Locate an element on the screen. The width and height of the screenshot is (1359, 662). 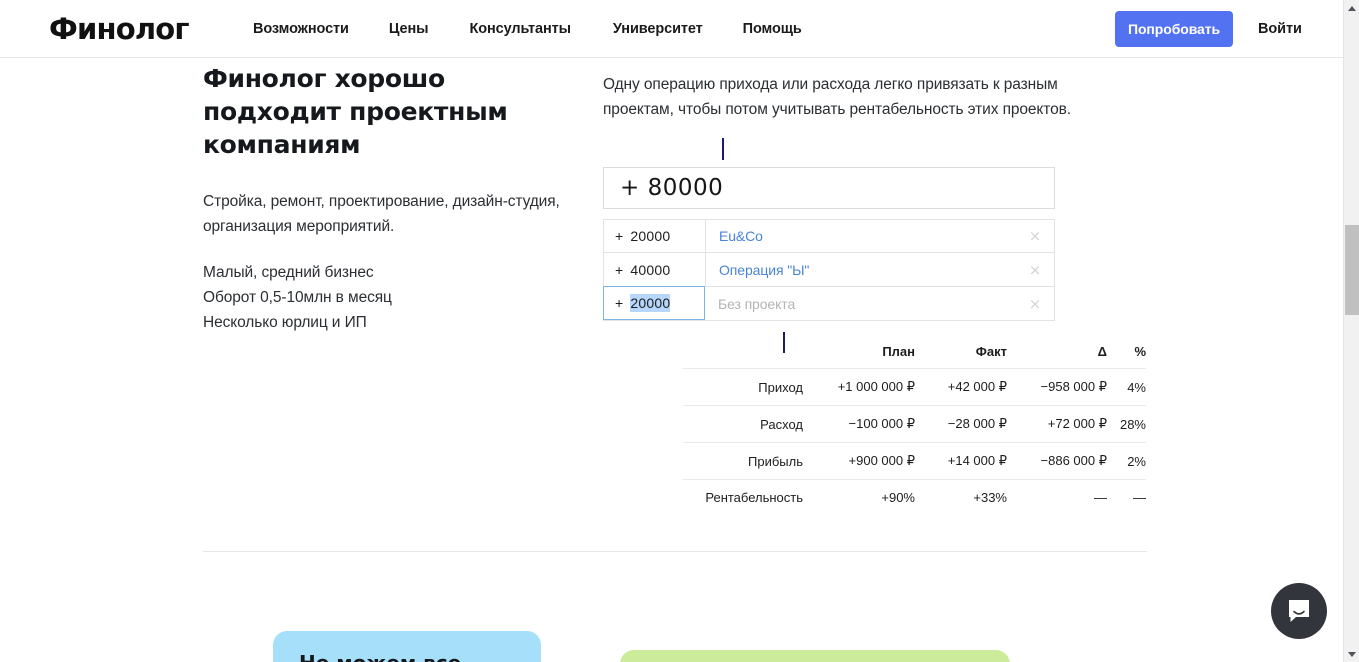
col-header-pct: % is located at coordinates (1140, 351).